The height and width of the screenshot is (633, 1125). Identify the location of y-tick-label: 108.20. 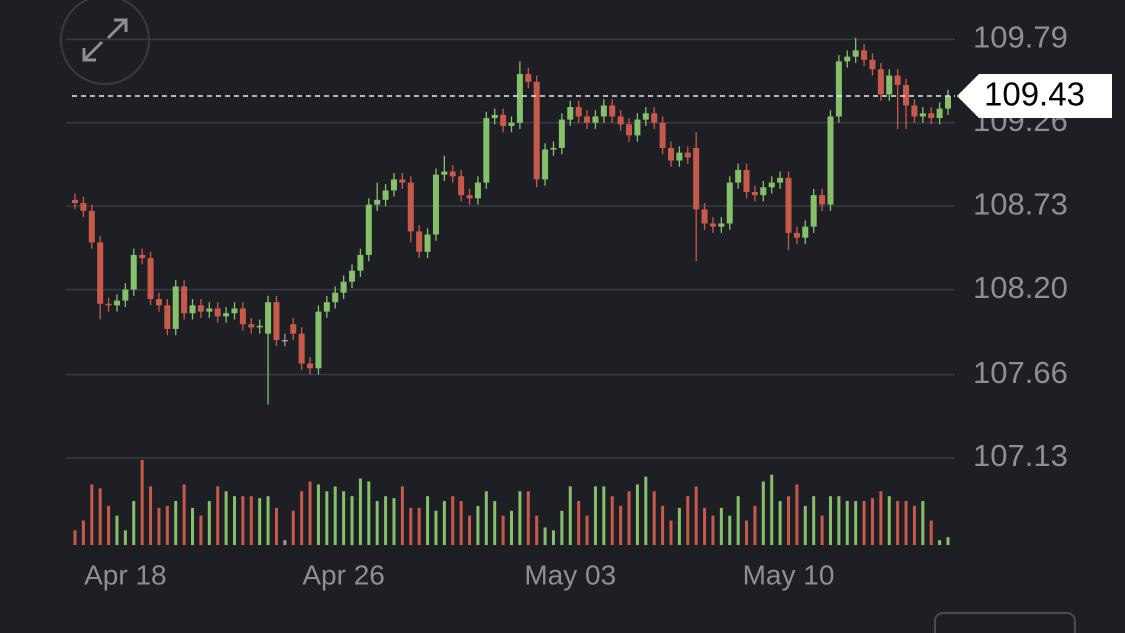
(1020, 287).